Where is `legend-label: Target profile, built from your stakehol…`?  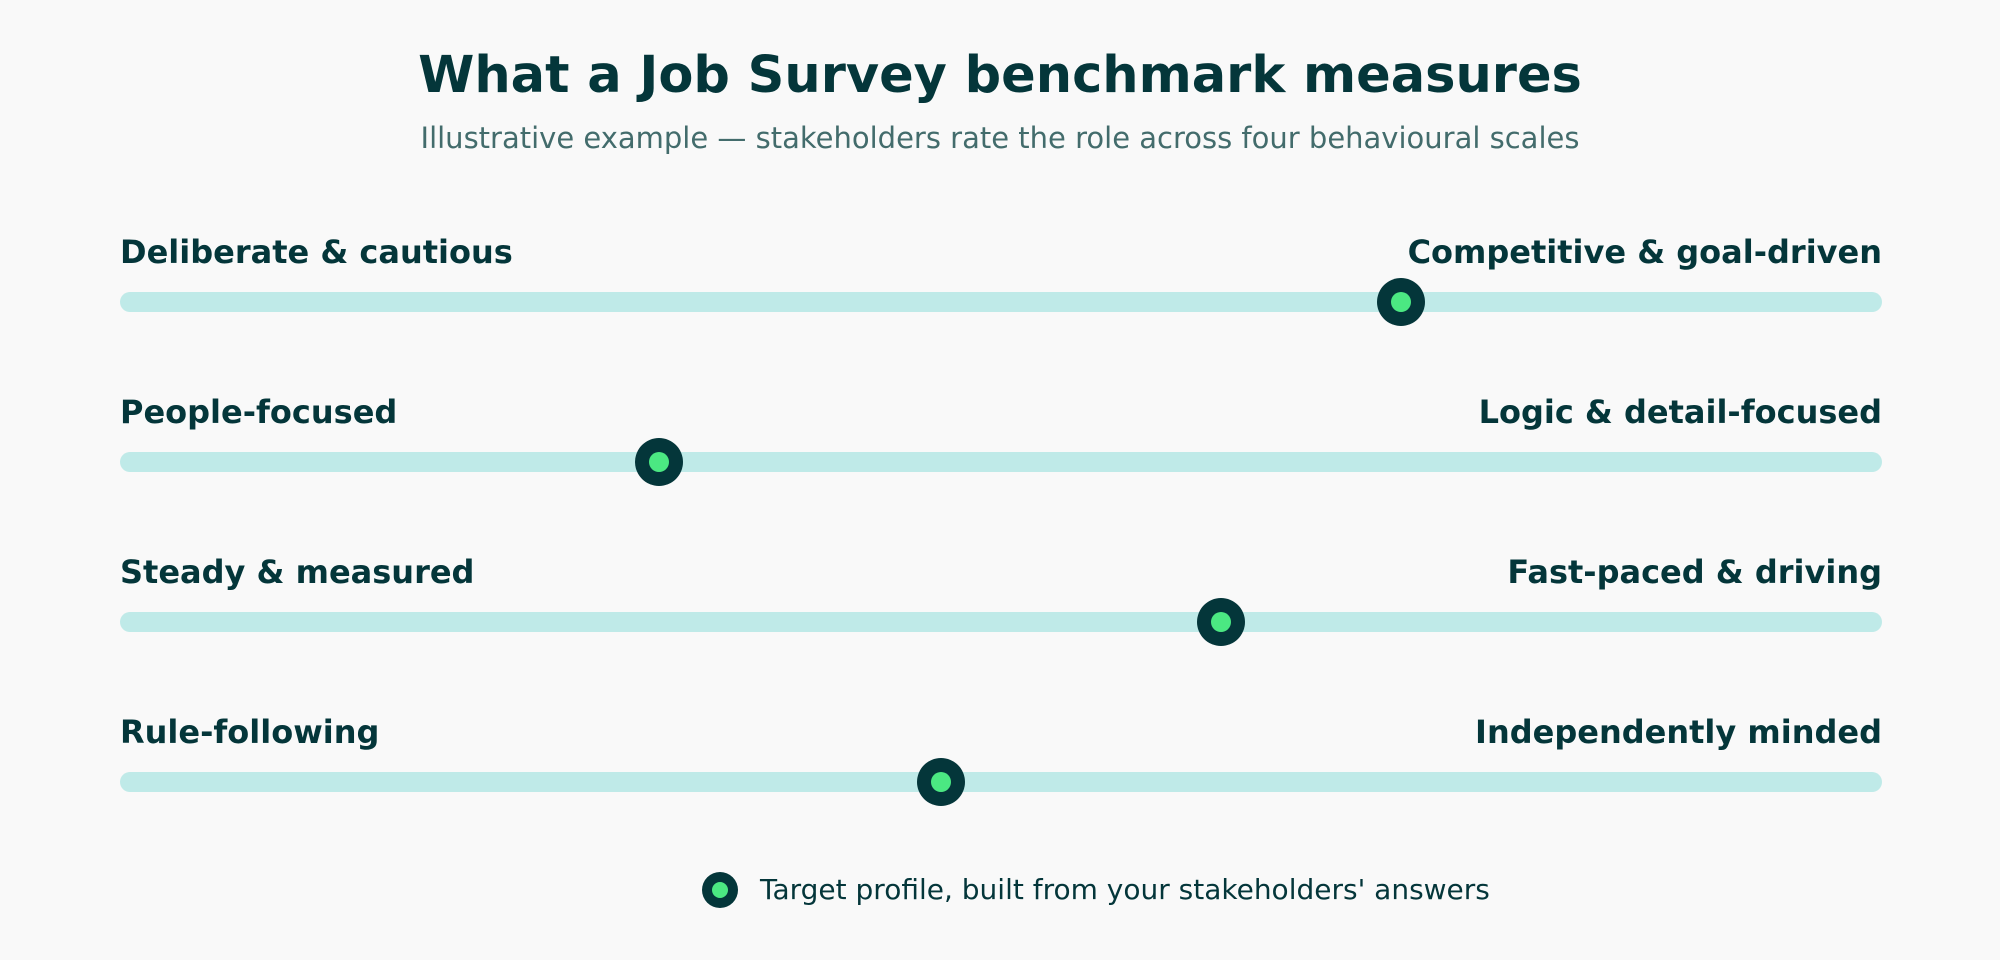
legend-label: Target profile, built from your stakehol… is located at coordinates (1125, 889).